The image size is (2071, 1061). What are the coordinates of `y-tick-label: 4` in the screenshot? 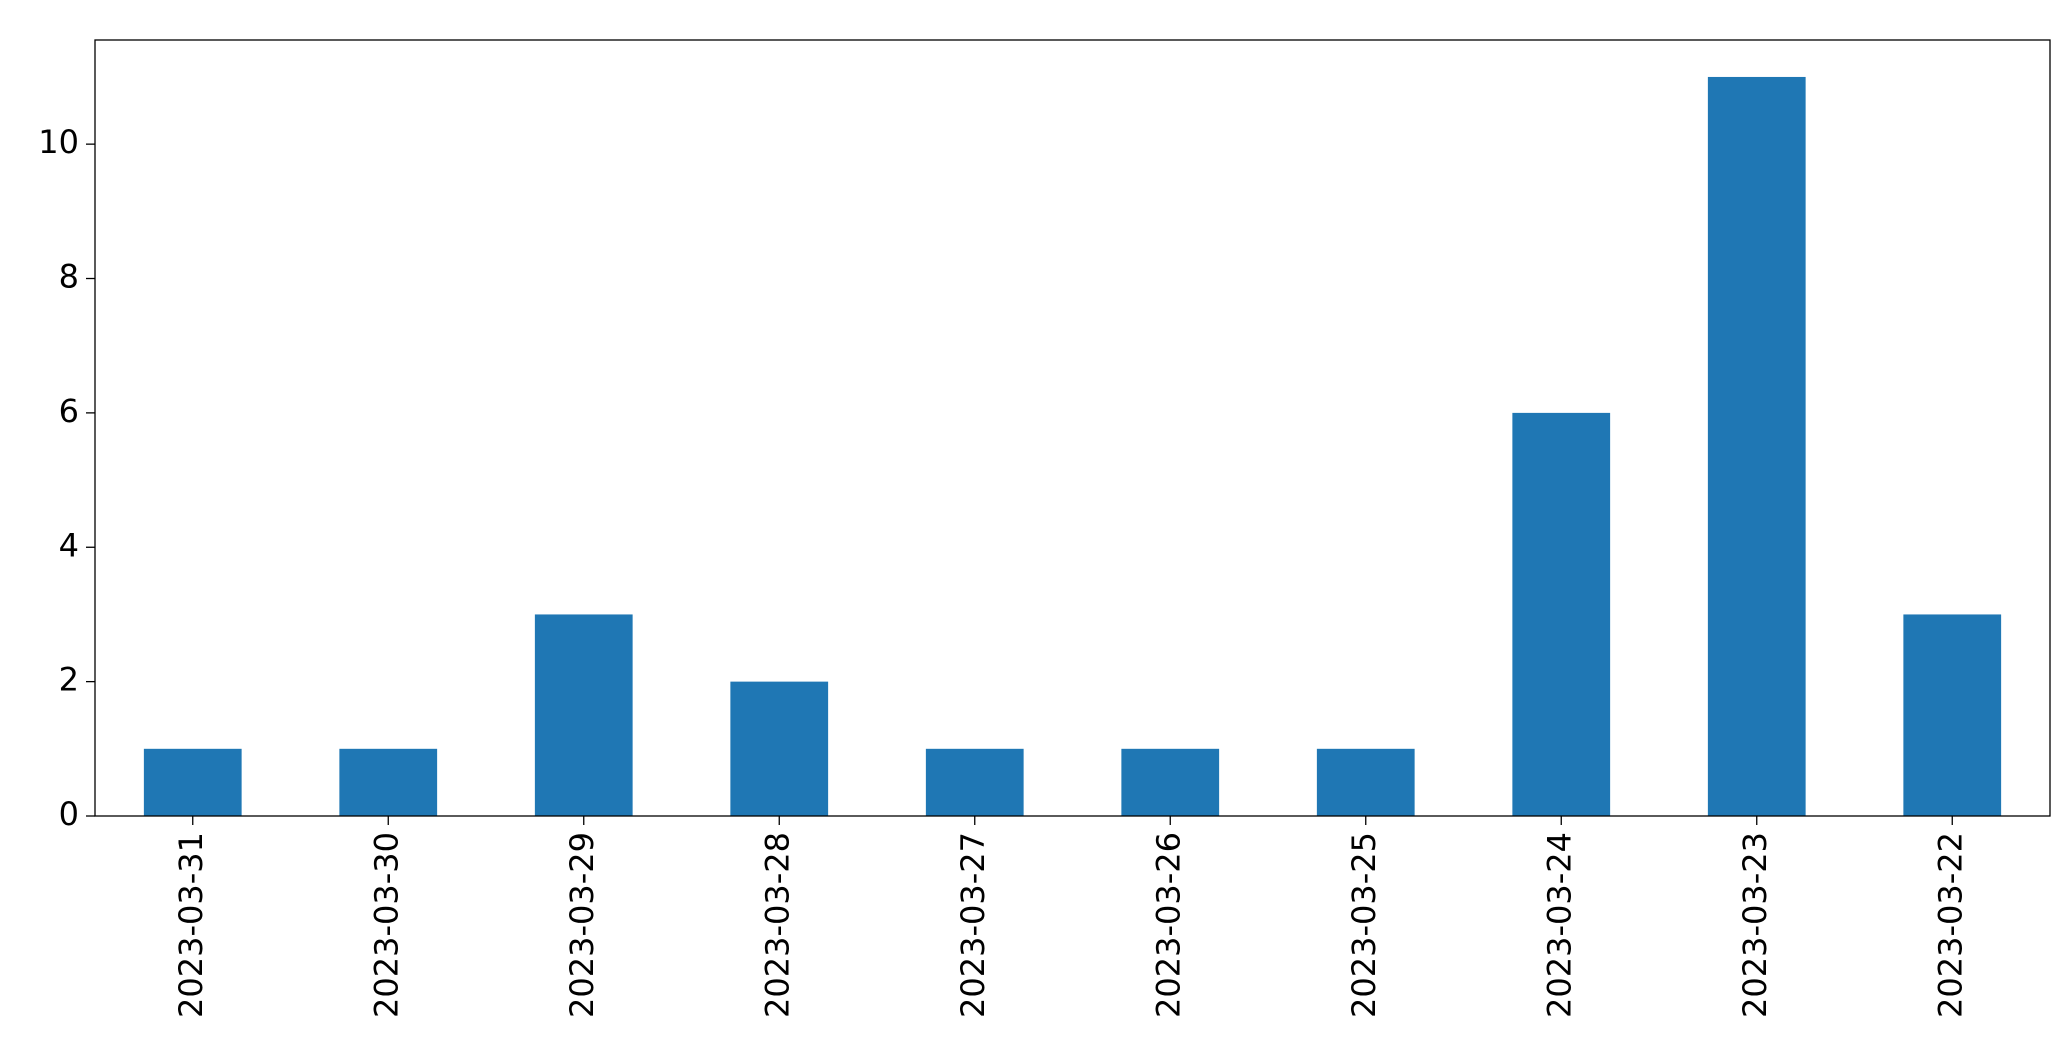 It's located at (69, 545).